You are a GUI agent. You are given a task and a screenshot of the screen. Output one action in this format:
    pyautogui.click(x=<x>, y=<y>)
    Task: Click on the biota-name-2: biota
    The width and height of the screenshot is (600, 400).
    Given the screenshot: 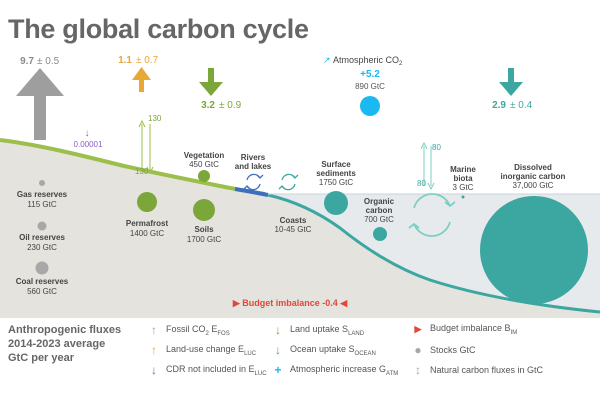 What is the action you would take?
    pyautogui.click(x=463, y=178)
    